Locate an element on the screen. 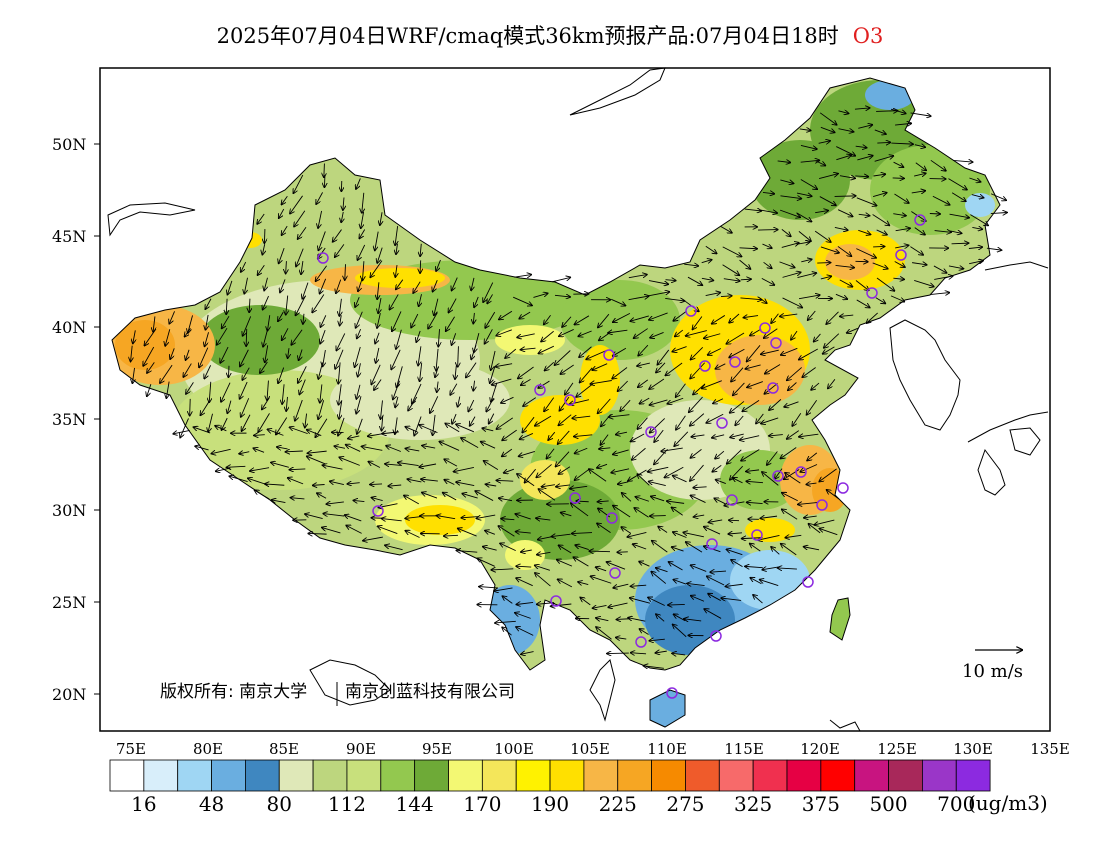  colorbar-tick-label: 500 is located at coordinates (888, 804).